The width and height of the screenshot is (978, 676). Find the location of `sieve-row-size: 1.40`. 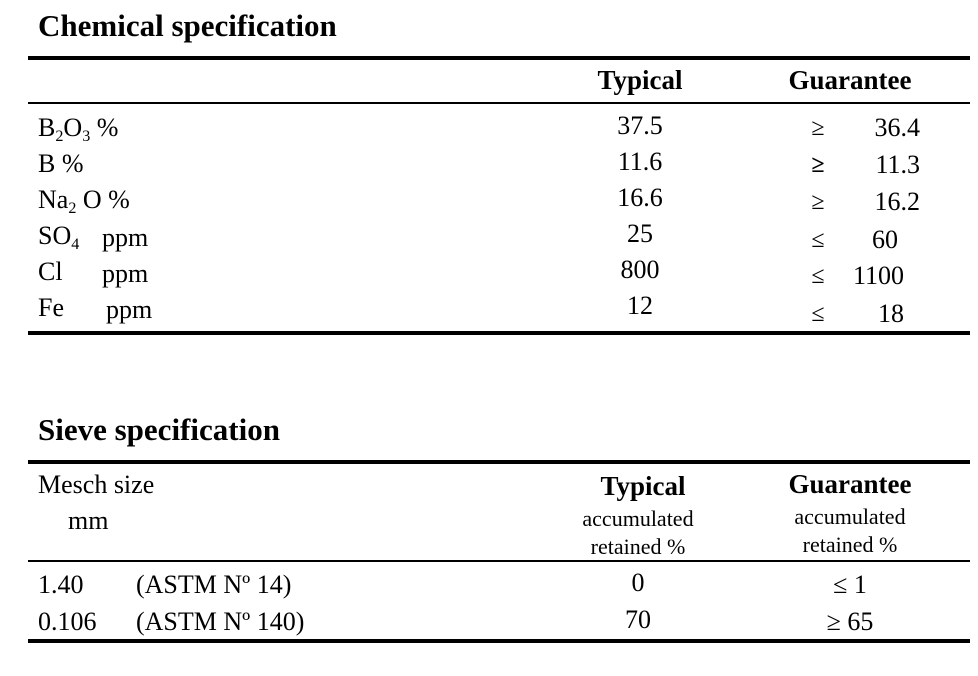

sieve-row-size: 1.40 is located at coordinates (61, 584).